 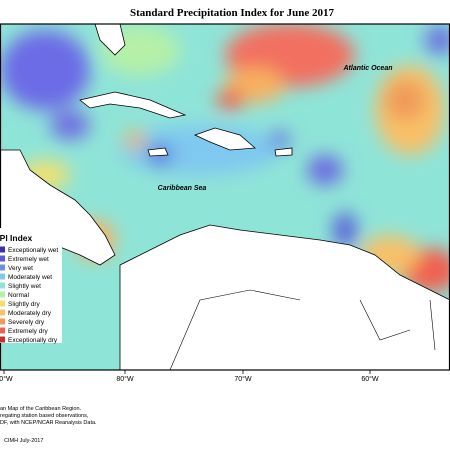 I want to click on jamaica, so click(x=158, y=152).